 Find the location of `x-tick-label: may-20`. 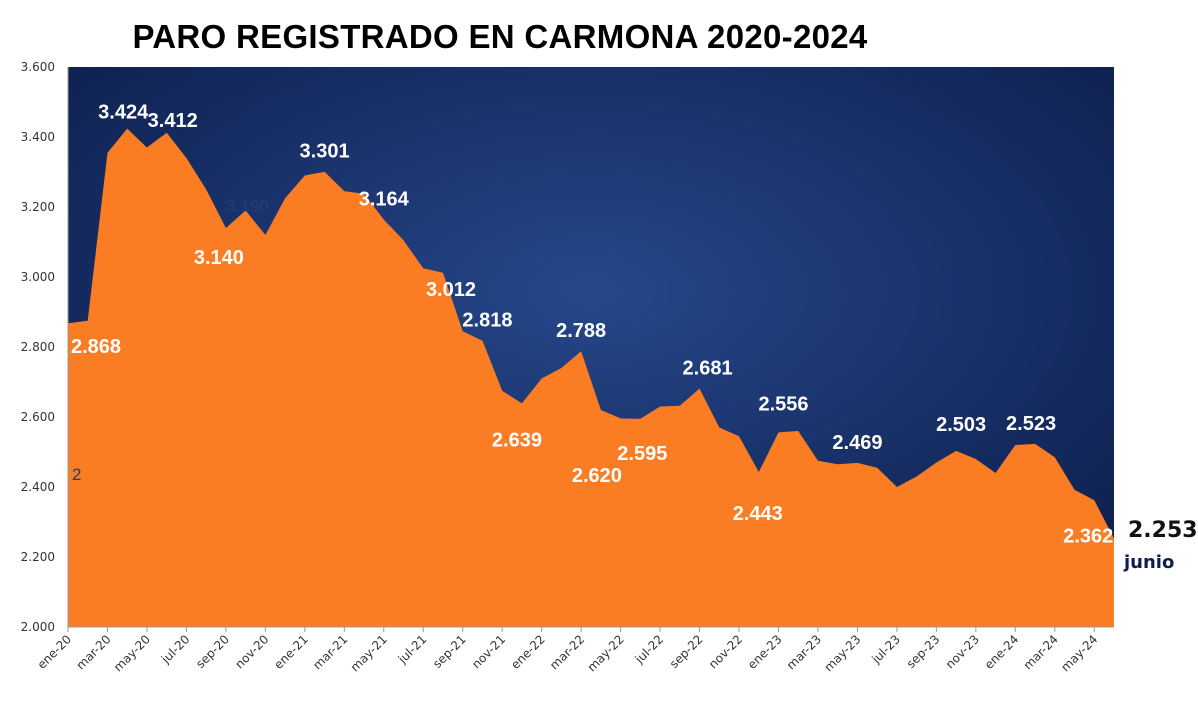

x-tick-label: may-20 is located at coordinates (132, 653).